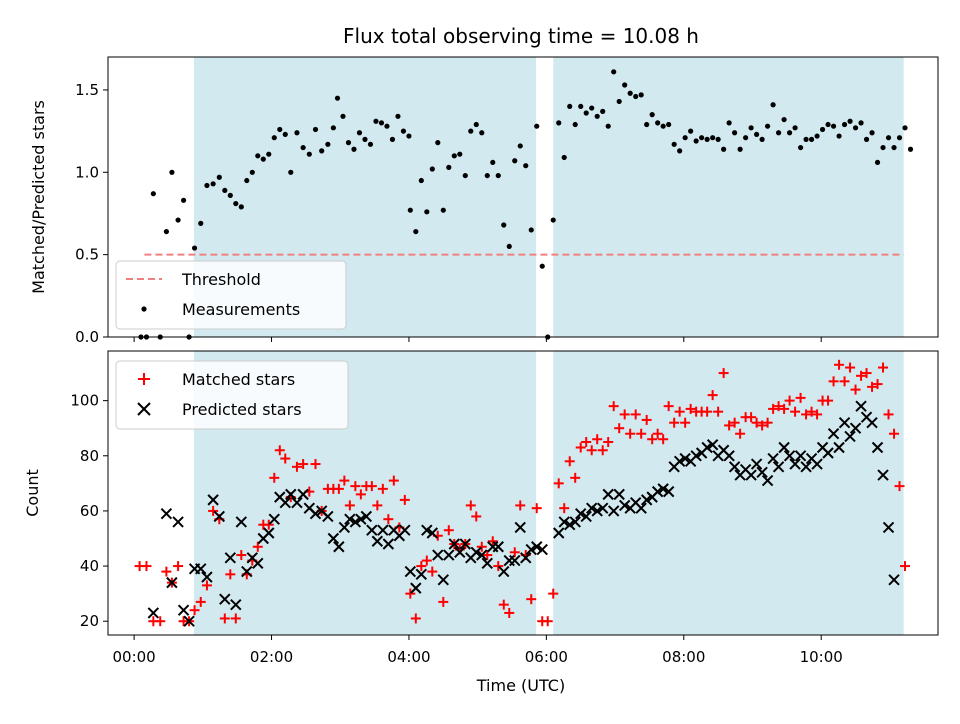 The height and width of the screenshot is (724, 960). What do you see at coordinates (231, 295) in the screenshot?
I see `legend: Threshold Measurements` at bounding box center [231, 295].